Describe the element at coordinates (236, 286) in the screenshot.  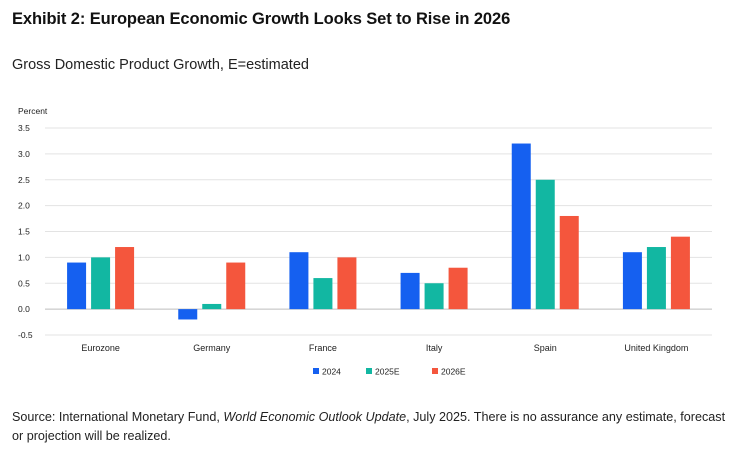
I see `bar-germany-2026e` at that location.